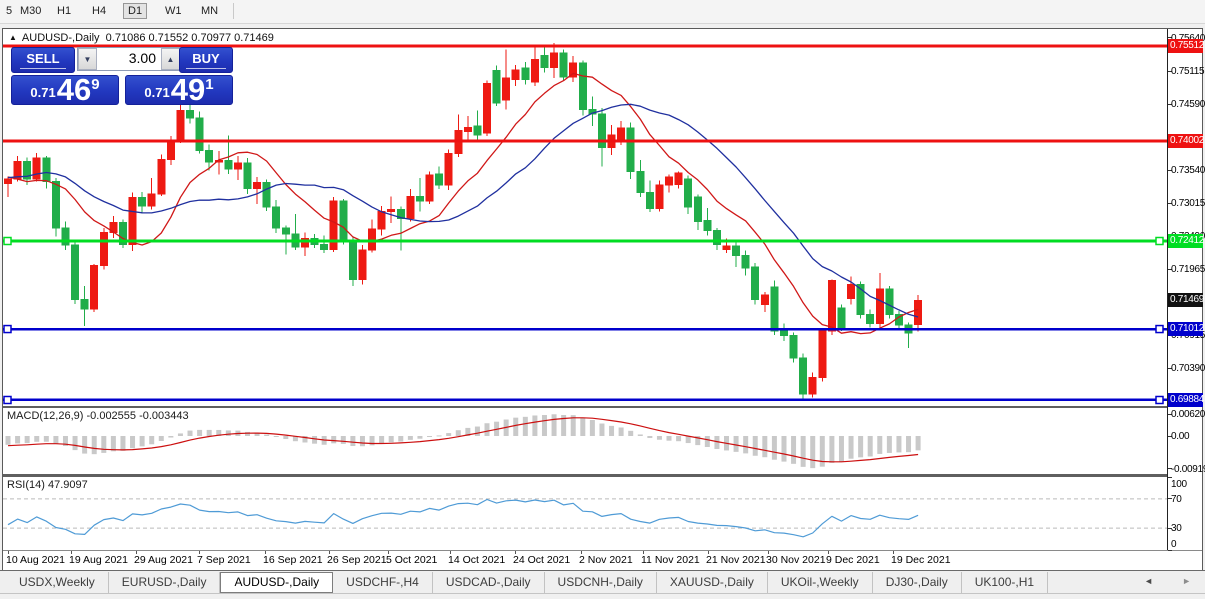 Image resolution: width=1205 pixels, height=599 pixels. What do you see at coordinates (13, 37) in the screenshot?
I see `chart-expand-icon: ▲` at bounding box center [13, 37].